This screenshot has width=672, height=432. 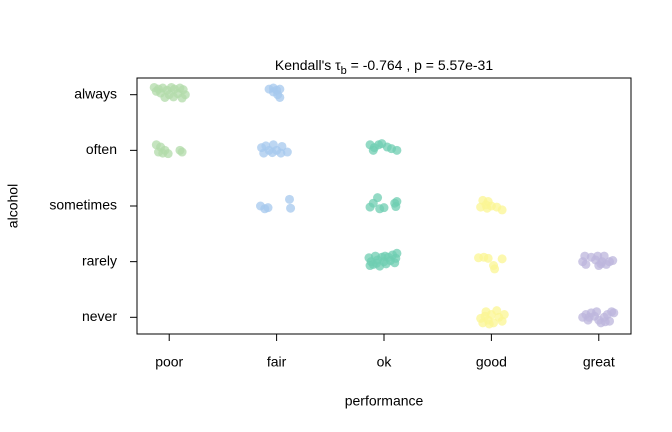 What do you see at coordinates (599, 362) in the screenshot?
I see `x-tick-label: great` at bounding box center [599, 362].